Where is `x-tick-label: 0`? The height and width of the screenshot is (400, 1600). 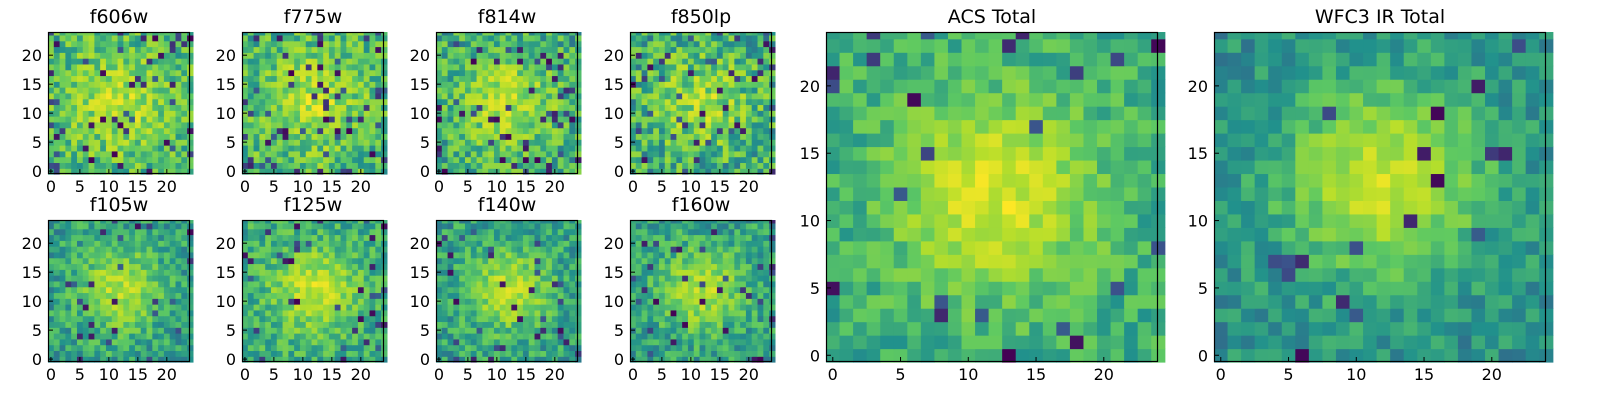
x-tick-label: 0 is located at coordinates (51, 374).